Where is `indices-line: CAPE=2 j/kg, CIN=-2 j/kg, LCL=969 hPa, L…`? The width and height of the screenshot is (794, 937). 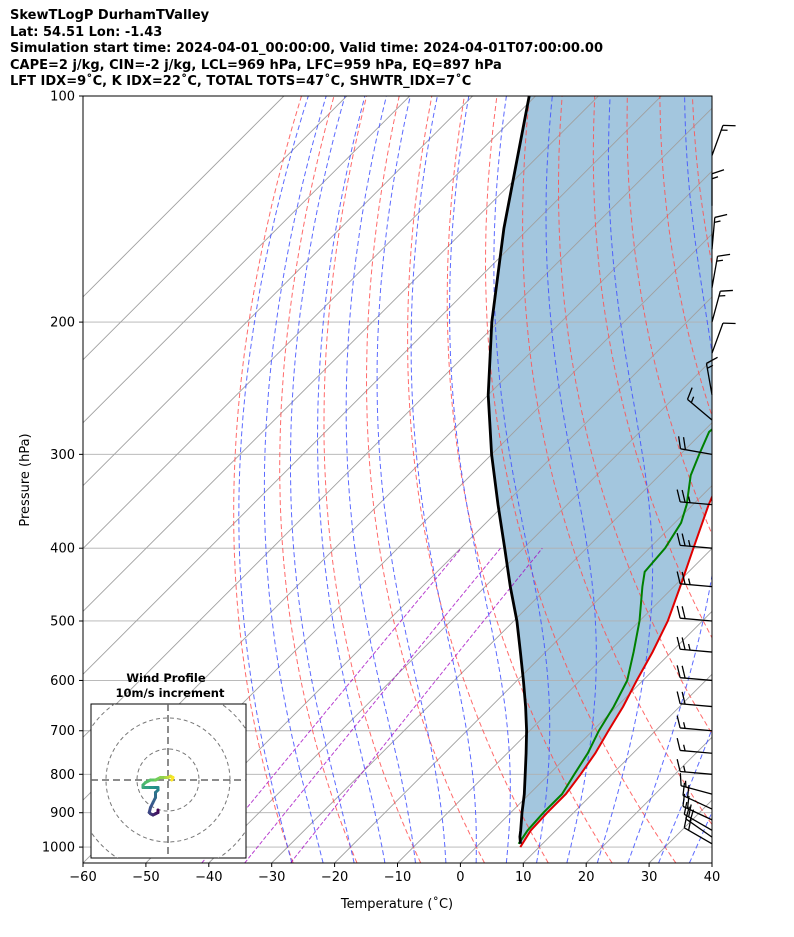
indices-line: CAPE=2 j/kg, CIN=-2 j/kg, LCL=969 hPa, L… is located at coordinates (256, 65).